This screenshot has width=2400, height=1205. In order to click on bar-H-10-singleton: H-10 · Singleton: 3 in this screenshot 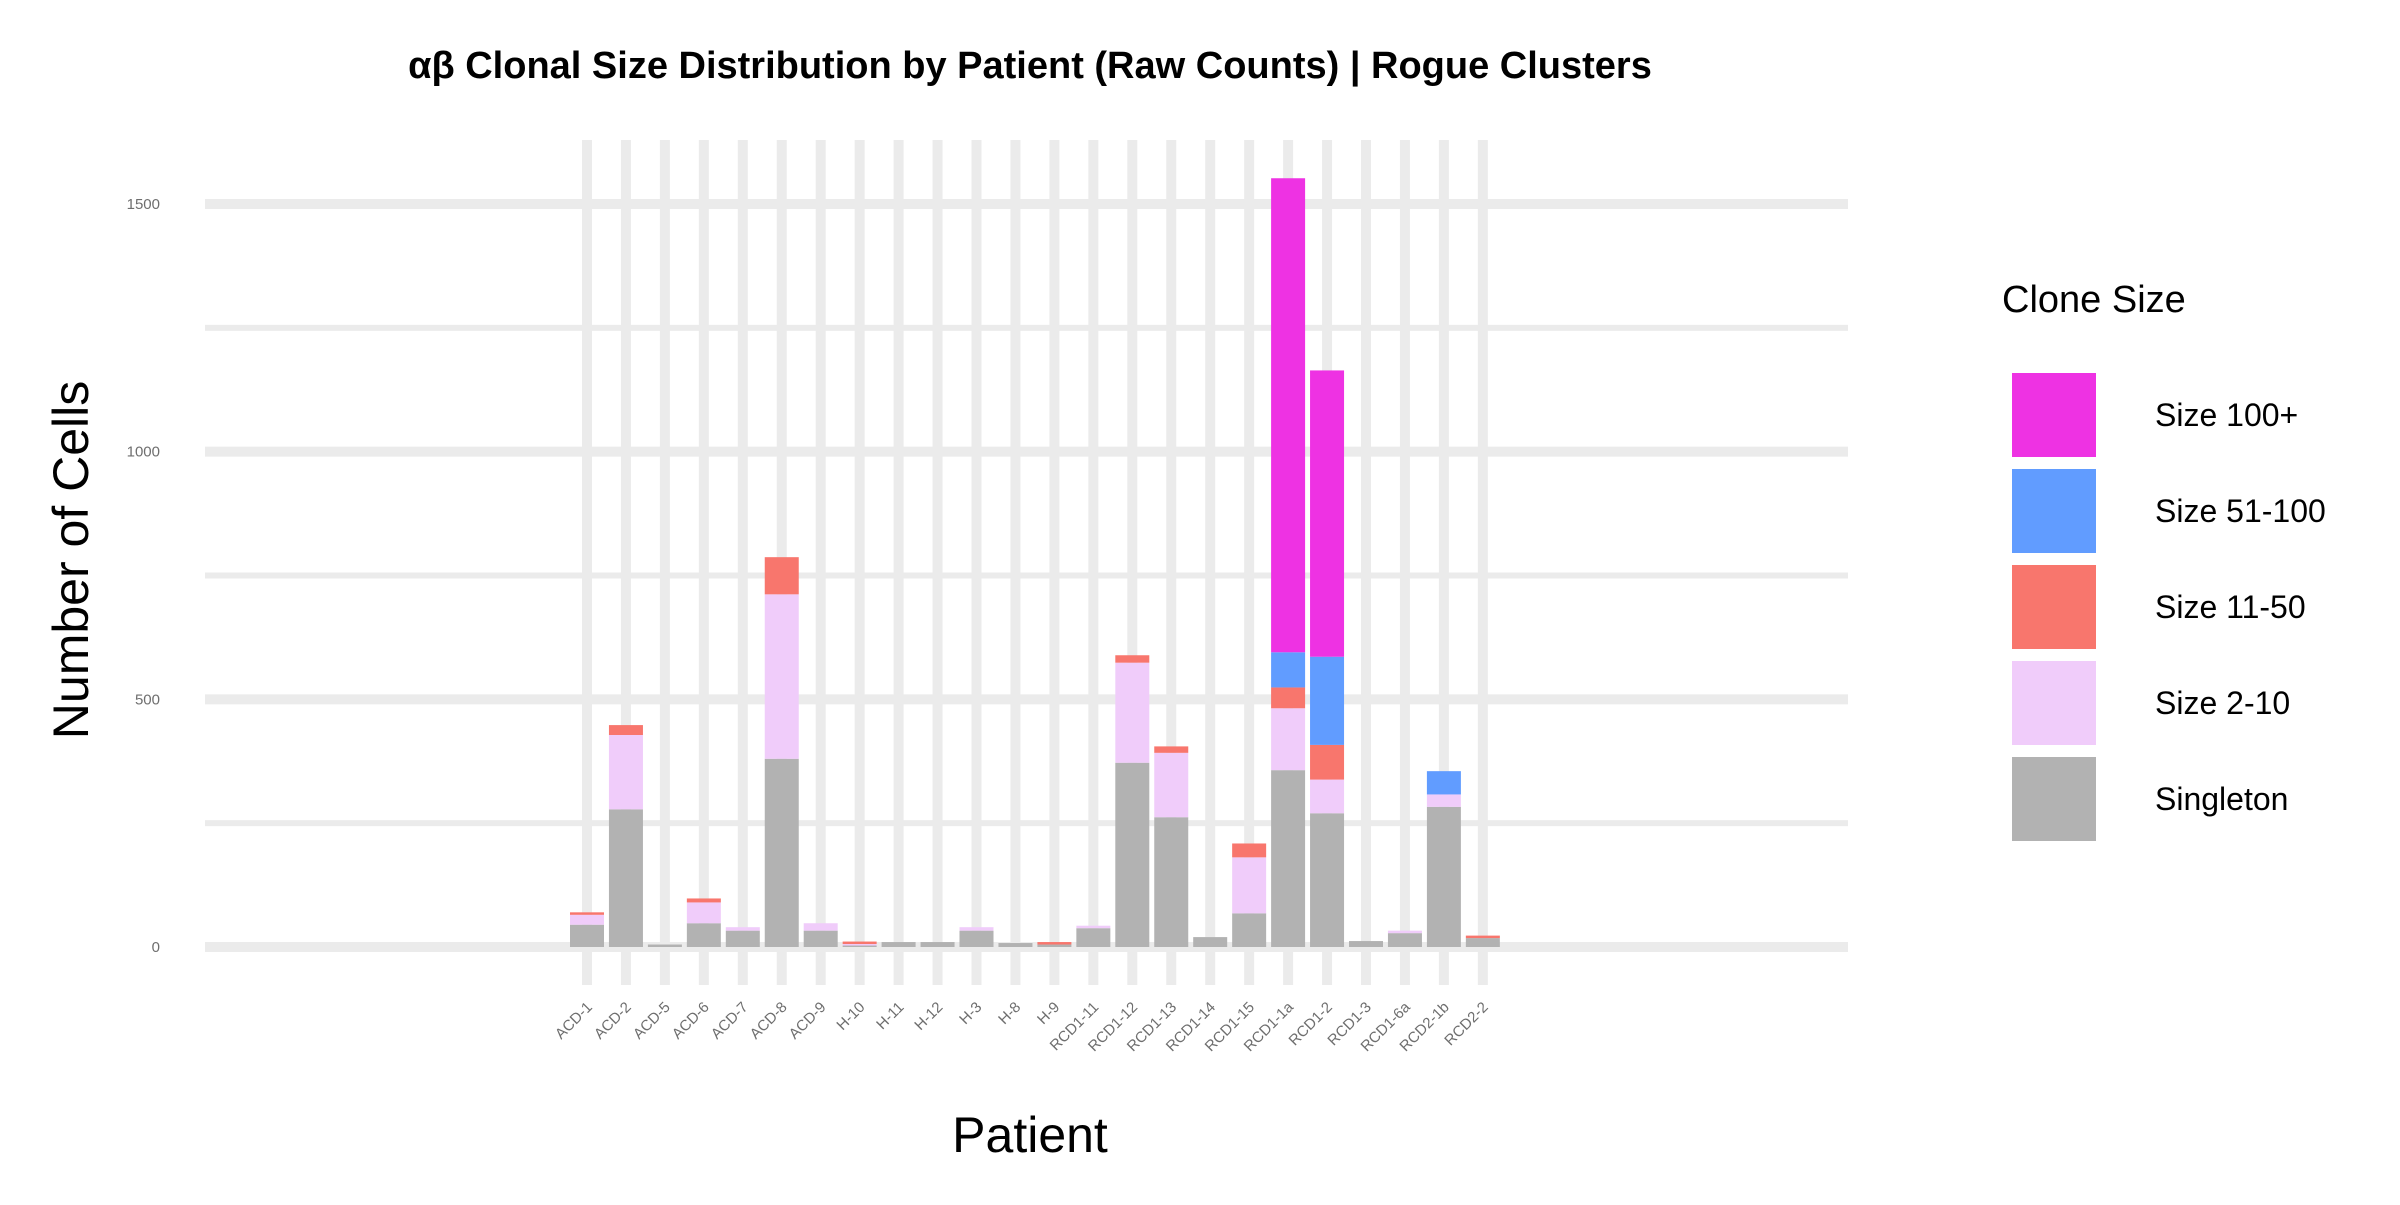, I will do `click(859, 946)`.